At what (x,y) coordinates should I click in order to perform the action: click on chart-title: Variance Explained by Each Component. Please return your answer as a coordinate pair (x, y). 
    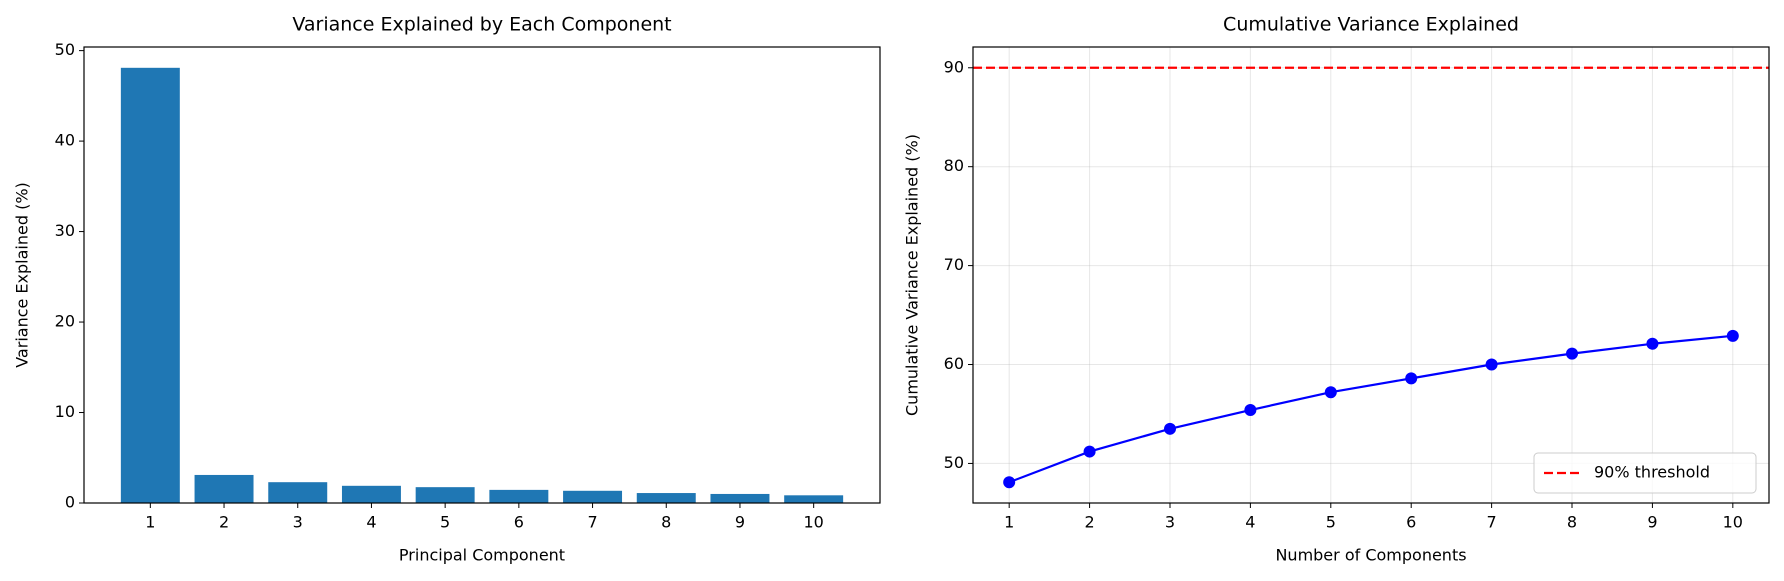
    Looking at the image, I should click on (481, 25).